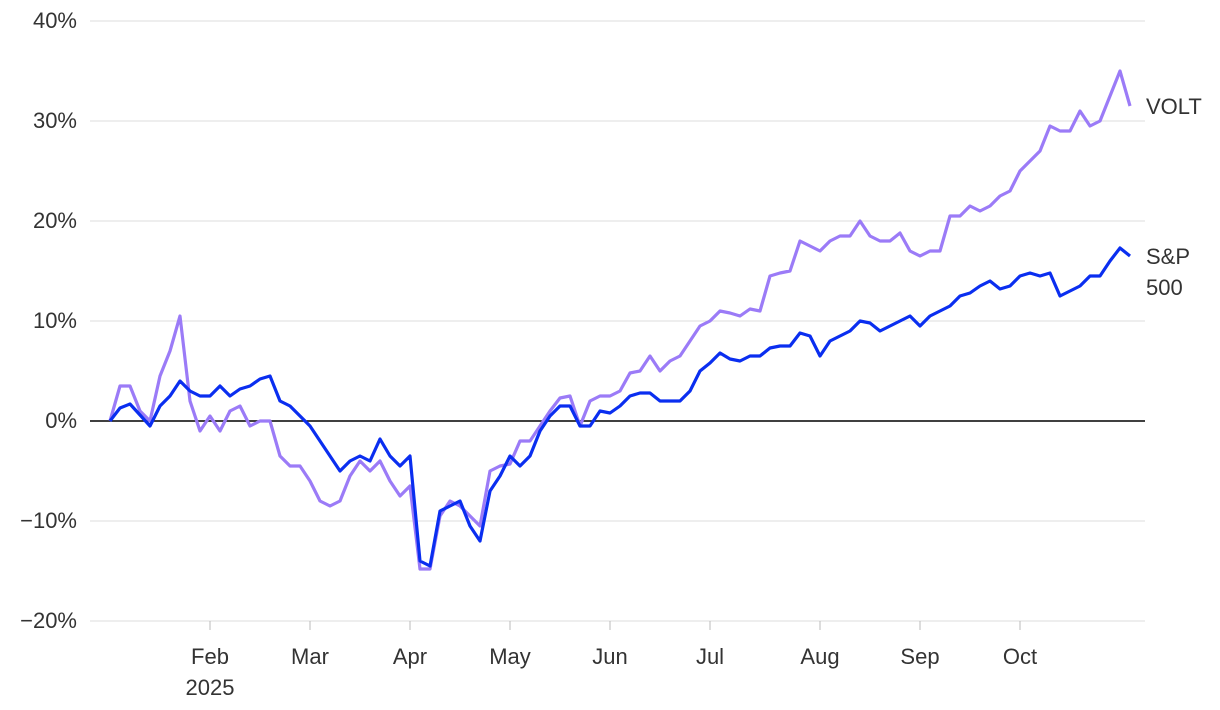 The width and height of the screenshot is (1220, 710). I want to click on x-tick-label: Aug, so click(820, 656).